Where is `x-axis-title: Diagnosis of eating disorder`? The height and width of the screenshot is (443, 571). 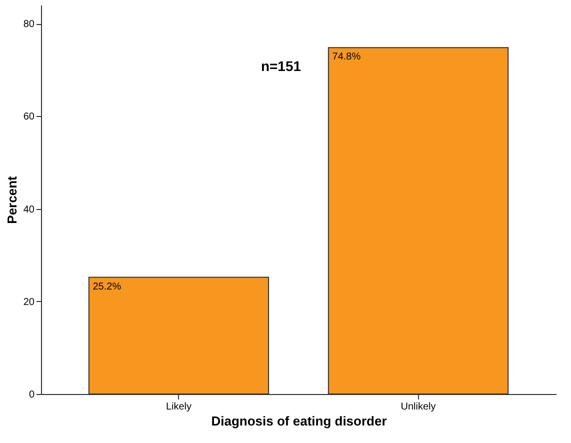
x-axis-title: Diagnosis of eating disorder is located at coordinates (299, 421).